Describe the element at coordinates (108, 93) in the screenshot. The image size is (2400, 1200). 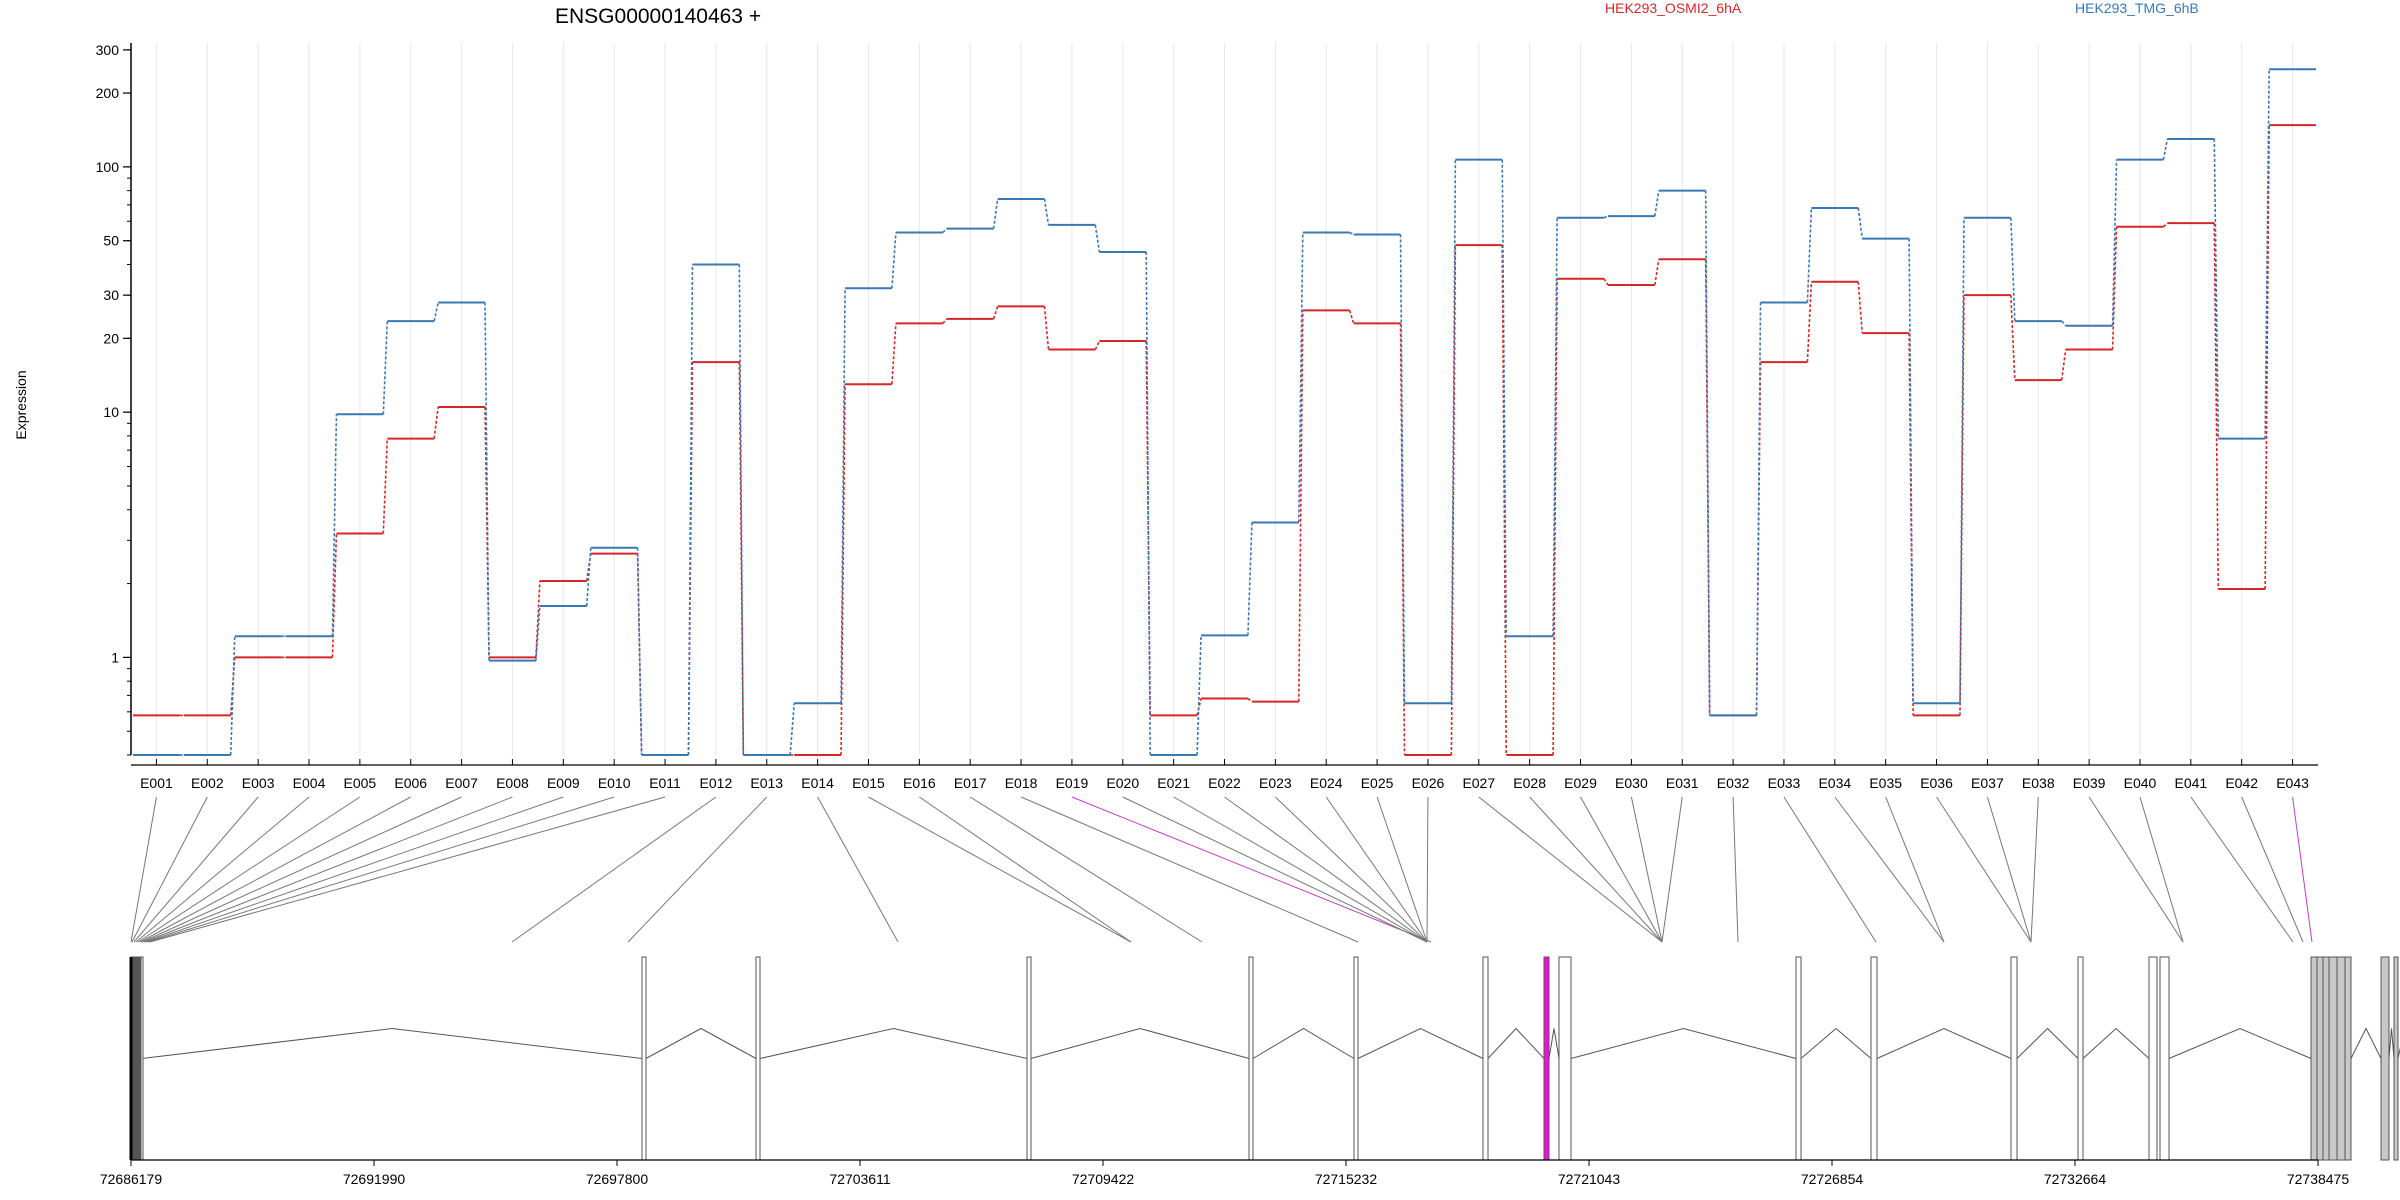
I see `y-tick-label: 200` at that location.